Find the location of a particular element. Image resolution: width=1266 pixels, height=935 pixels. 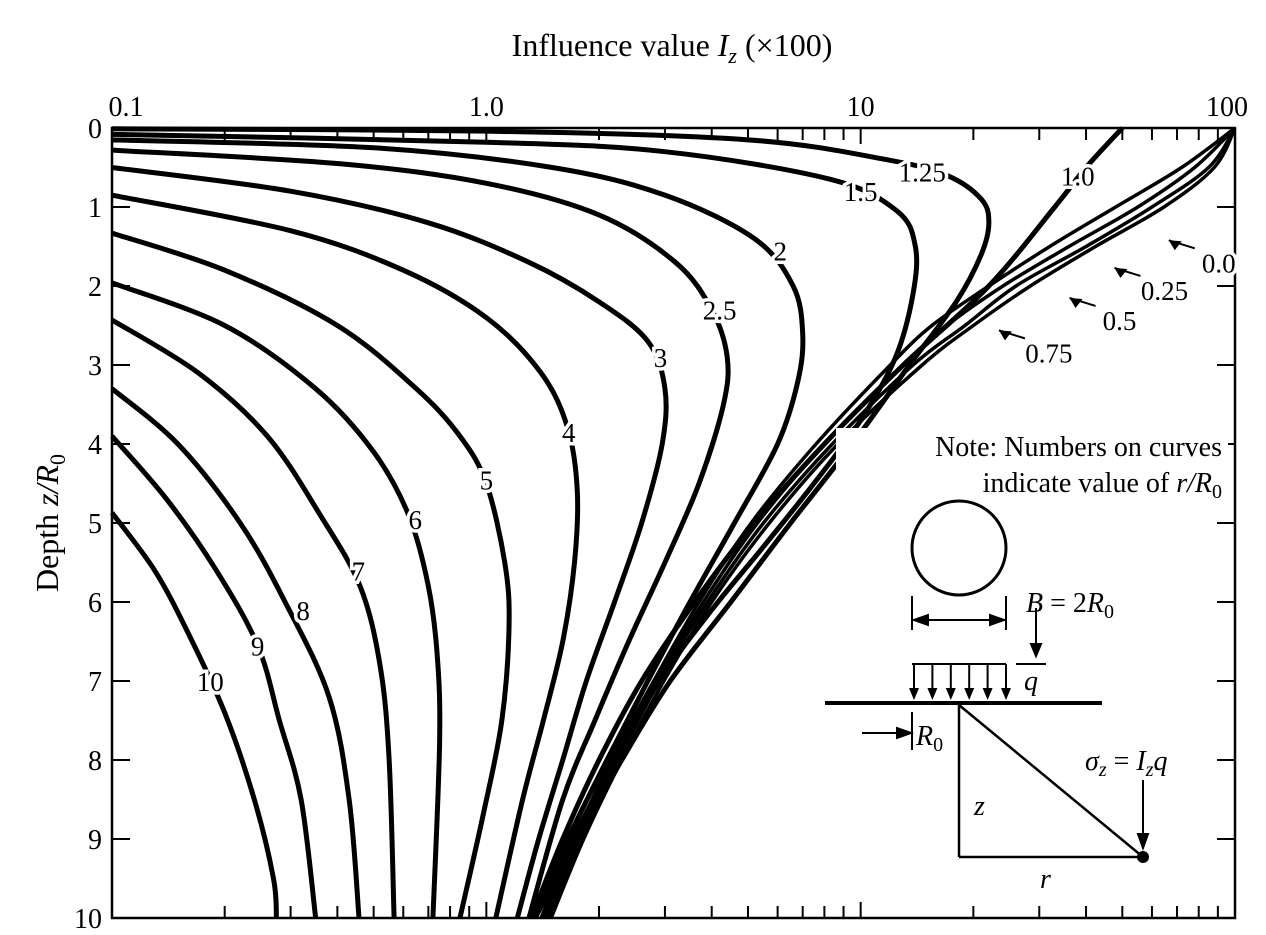

x-tick-label: 10 is located at coordinates (861, 107).